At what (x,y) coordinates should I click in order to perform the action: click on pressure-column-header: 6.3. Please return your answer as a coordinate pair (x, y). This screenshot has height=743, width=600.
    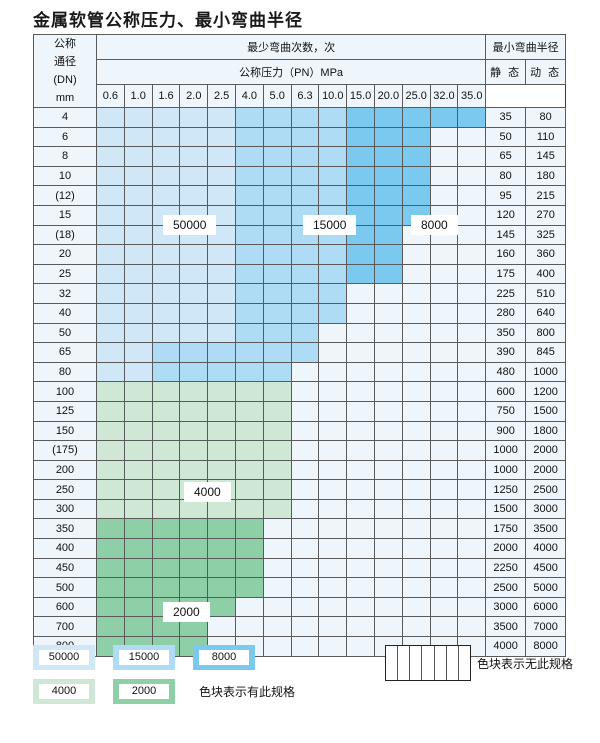
    Looking at the image, I should click on (305, 96).